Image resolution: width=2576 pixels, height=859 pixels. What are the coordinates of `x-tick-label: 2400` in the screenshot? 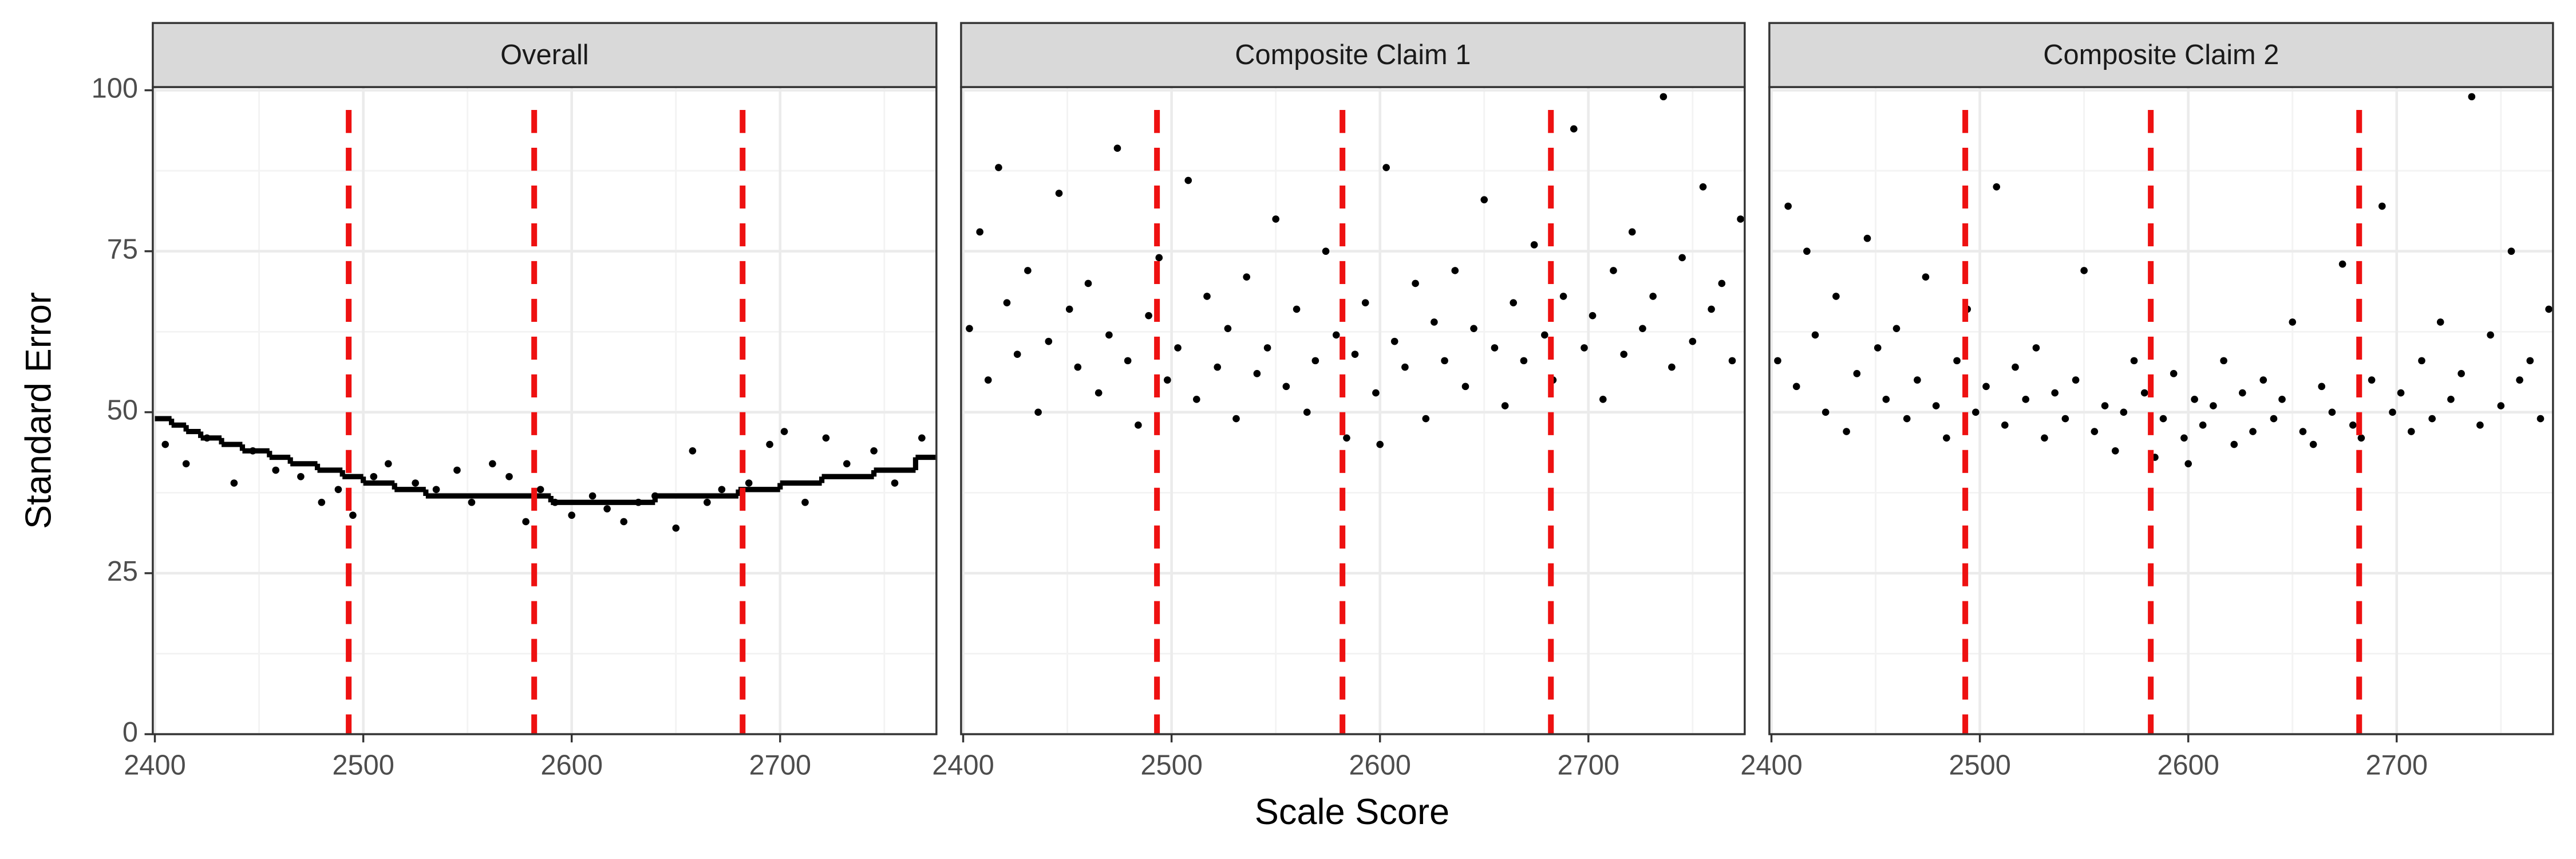 It's located at (1771, 765).